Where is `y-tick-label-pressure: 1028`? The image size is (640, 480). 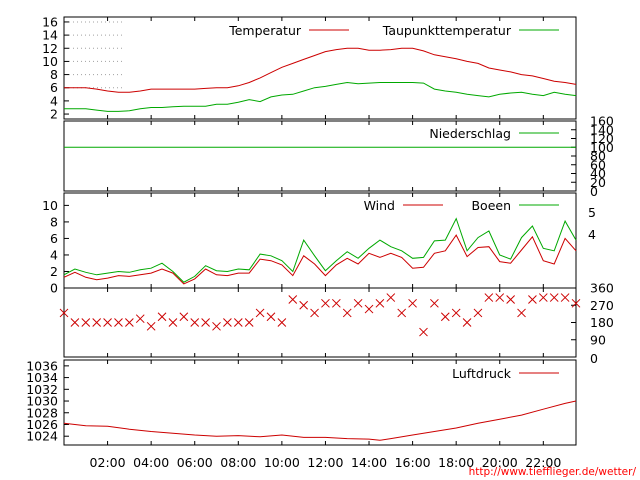 y-tick-label-pressure: 1028 is located at coordinates (42, 412).